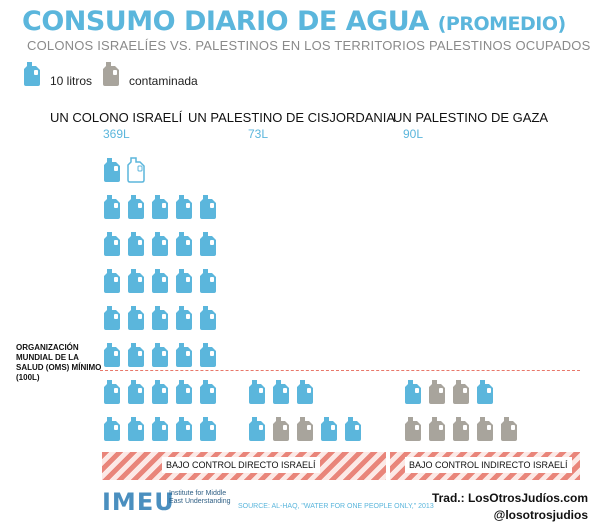  What do you see at coordinates (71, 81) in the screenshot?
I see `legend-unit-label: 10 litros` at bounding box center [71, 81].